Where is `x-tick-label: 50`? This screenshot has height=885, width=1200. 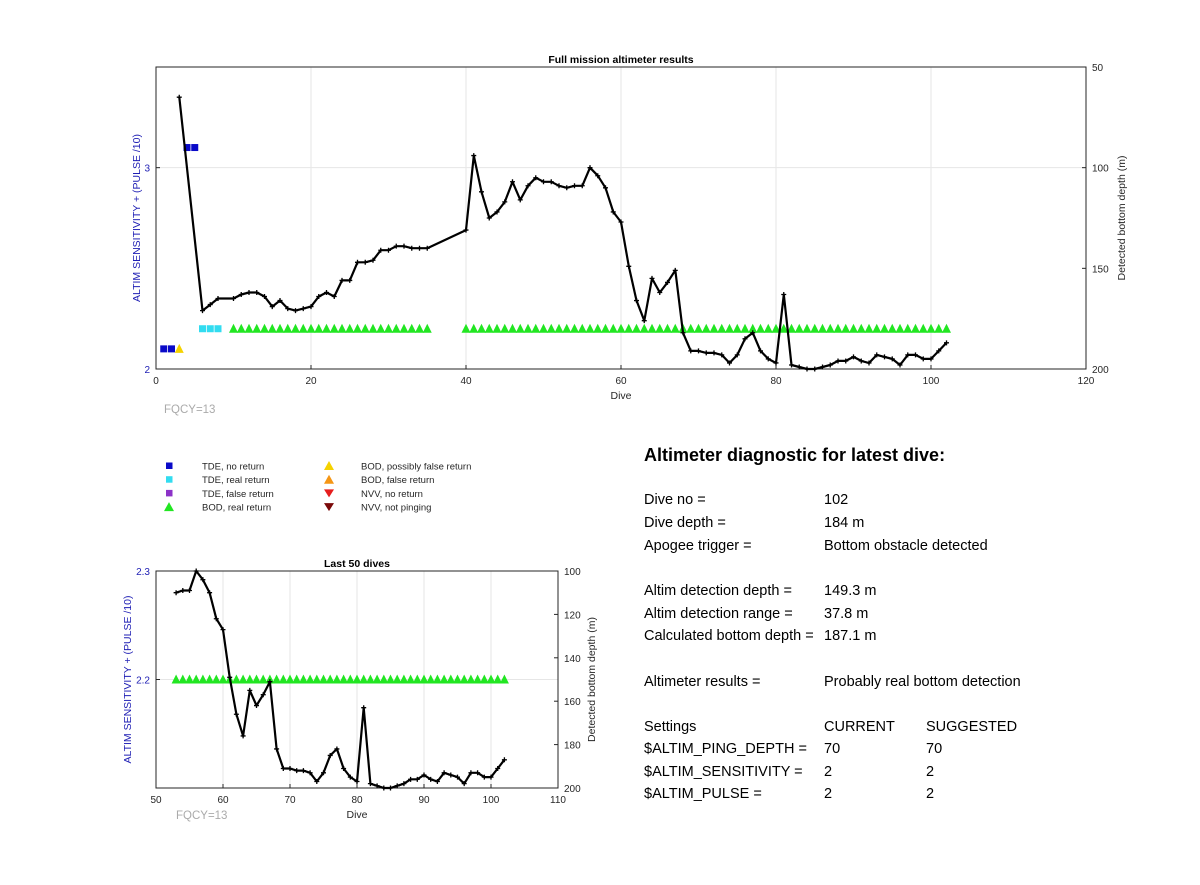
x-tick-label: 50 is located at coordinates (156, 800).